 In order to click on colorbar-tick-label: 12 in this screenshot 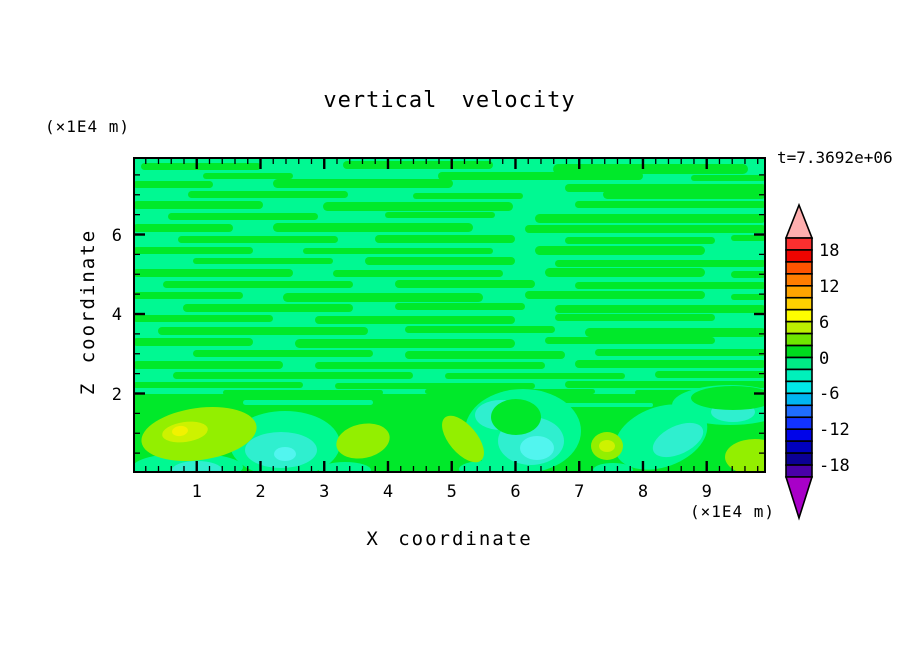, I will do `click(829, 286)`.